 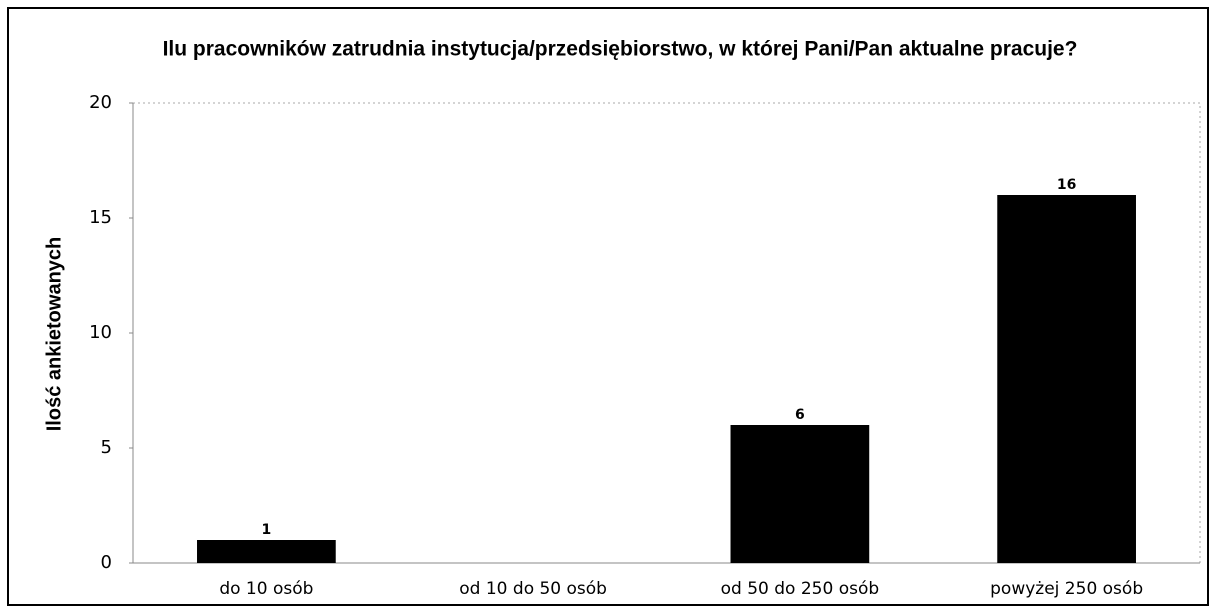 What do you see at coordinates (100, 332) in the screenshot?
I see `y-tick-label: 10` at bounding box center [100, 332].